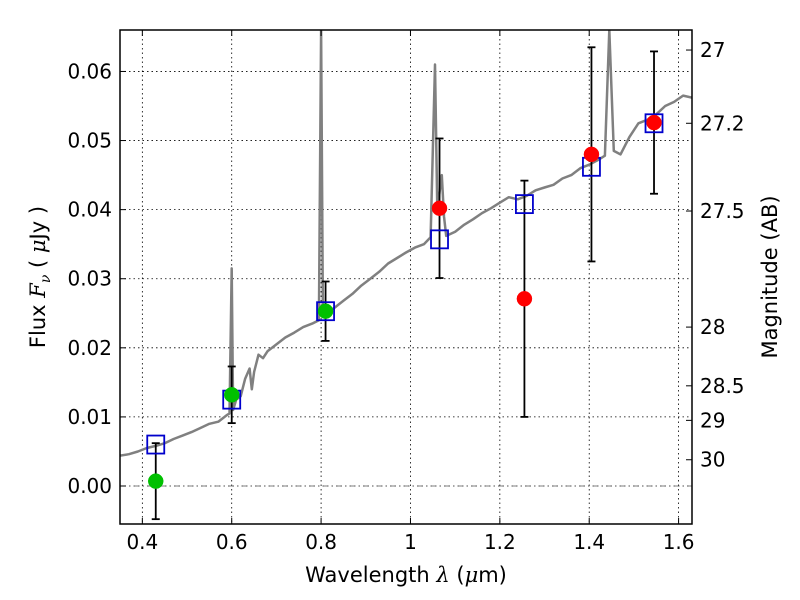 The image size is (800, 600). What do you see at coordinates (89, 210) in the screenshot?
I see `y-tick-label: 0.04` at bounding box center [89, 210].